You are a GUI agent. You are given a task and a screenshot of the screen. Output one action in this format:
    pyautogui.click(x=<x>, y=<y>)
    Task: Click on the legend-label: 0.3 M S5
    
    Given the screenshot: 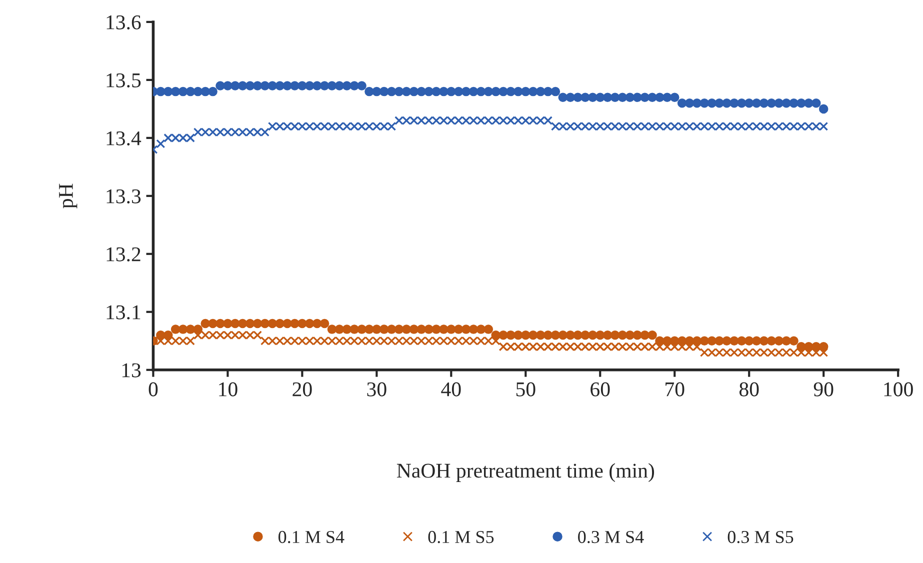 What is the action you would take?
    pyautogui.click(x=761, y=537)
    